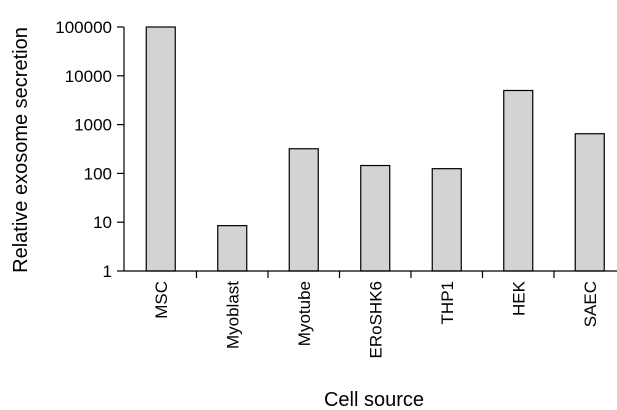 The height and width of the screenshot is (410, 617). Describe the element at coordinates (232, 315) in the screenshot. I see `x-tick-label-myoblast: Myoblast` at that location.